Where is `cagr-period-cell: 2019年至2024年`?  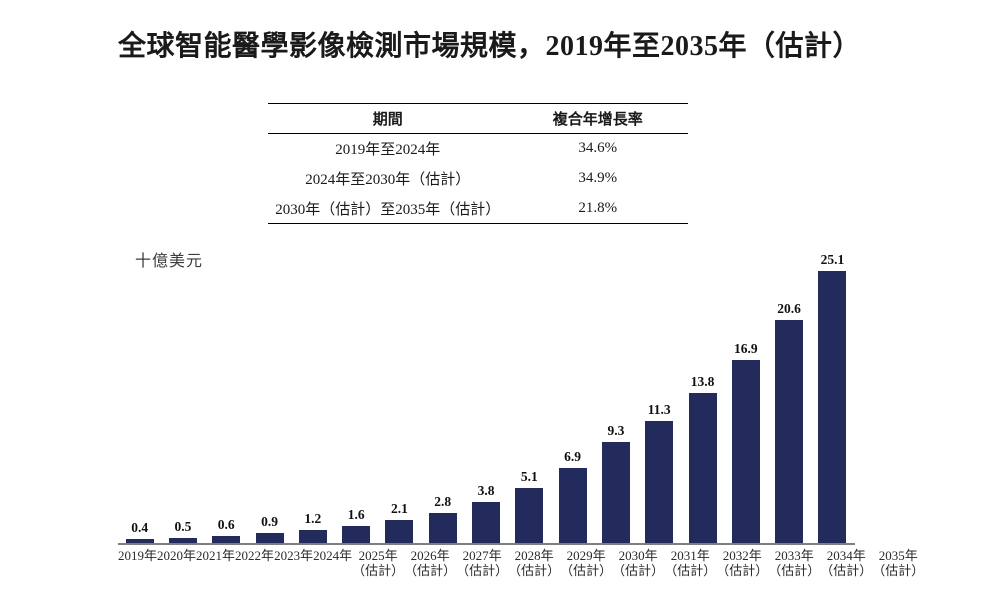
cagr-period-cell: 2019年至2024年 is located at coordinates (388, 150).